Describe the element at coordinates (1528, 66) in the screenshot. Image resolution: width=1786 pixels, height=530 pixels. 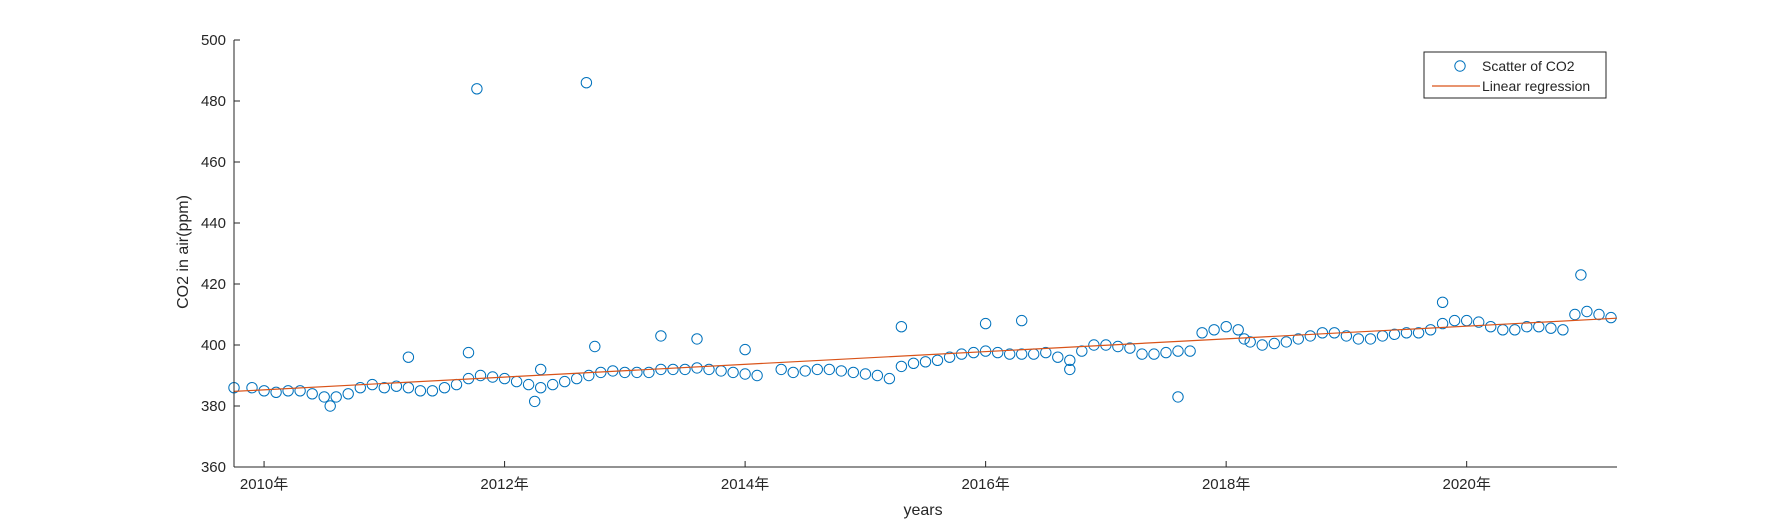
I see `legend-entry-label: Scatter of CO2` at that location.